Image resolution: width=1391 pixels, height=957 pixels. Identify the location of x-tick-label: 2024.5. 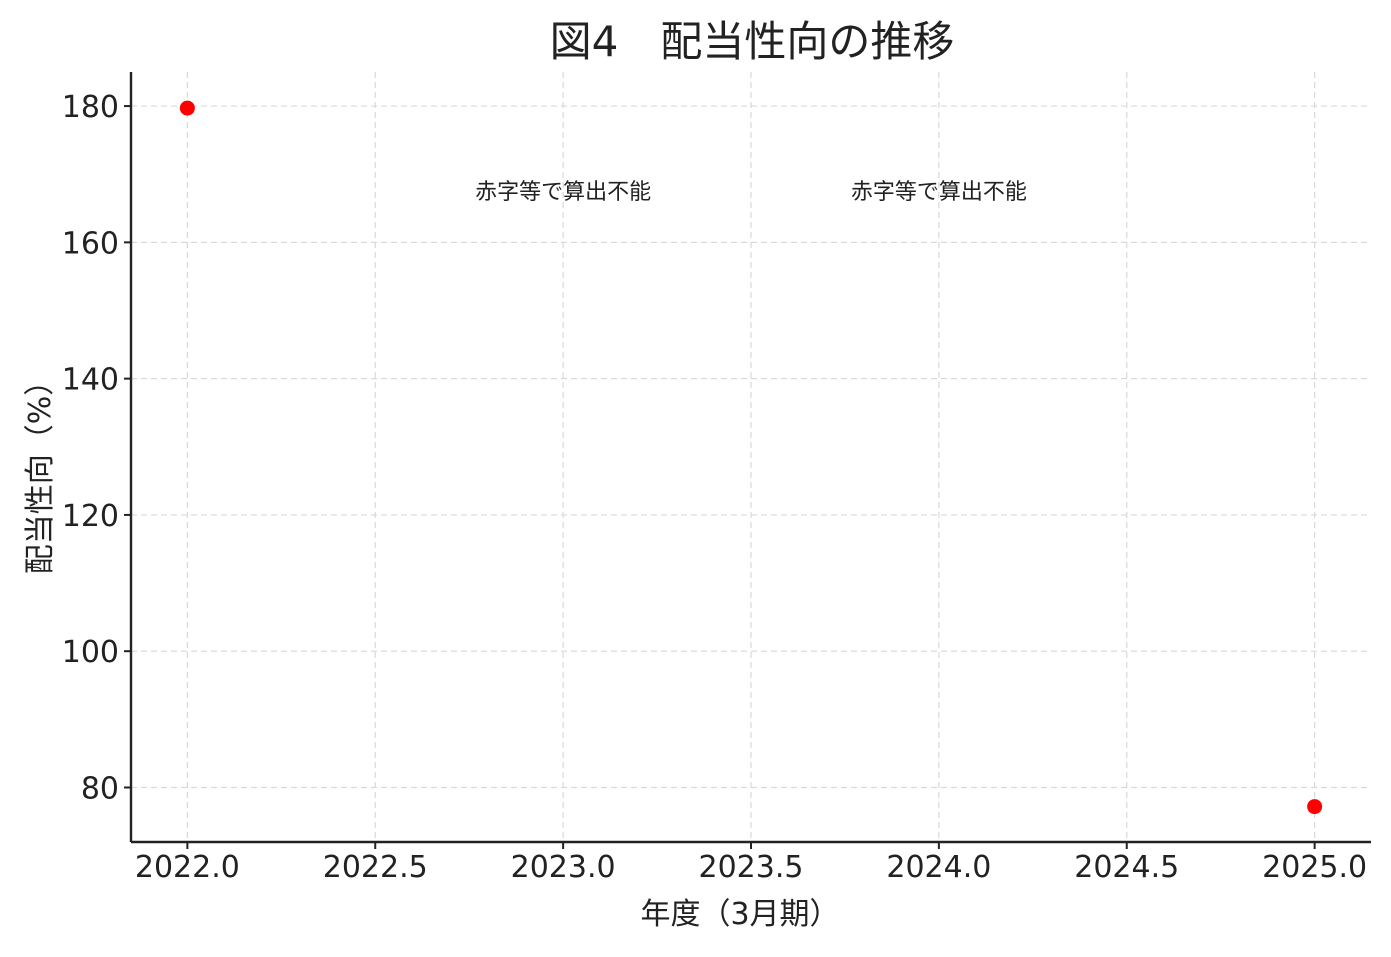
(1126, 867).